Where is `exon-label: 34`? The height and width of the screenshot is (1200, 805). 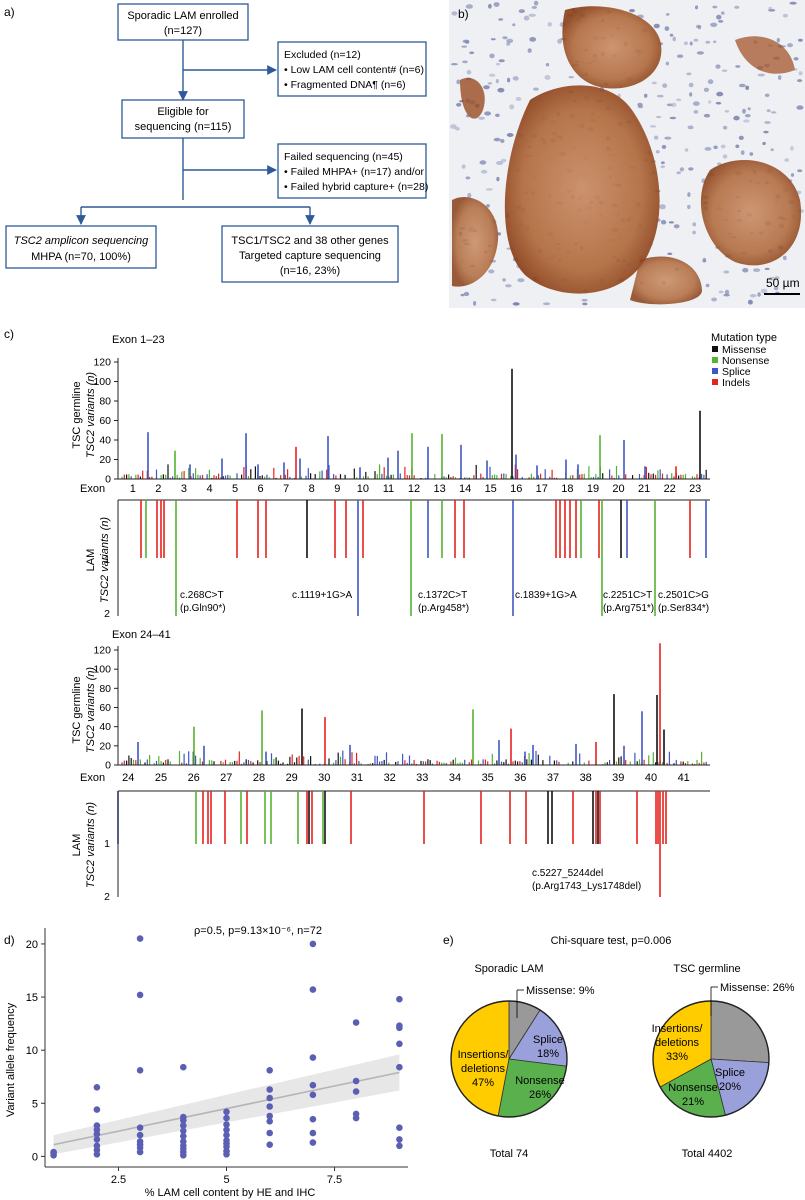 exon-label: 34 is located at coordinates (455, 778).